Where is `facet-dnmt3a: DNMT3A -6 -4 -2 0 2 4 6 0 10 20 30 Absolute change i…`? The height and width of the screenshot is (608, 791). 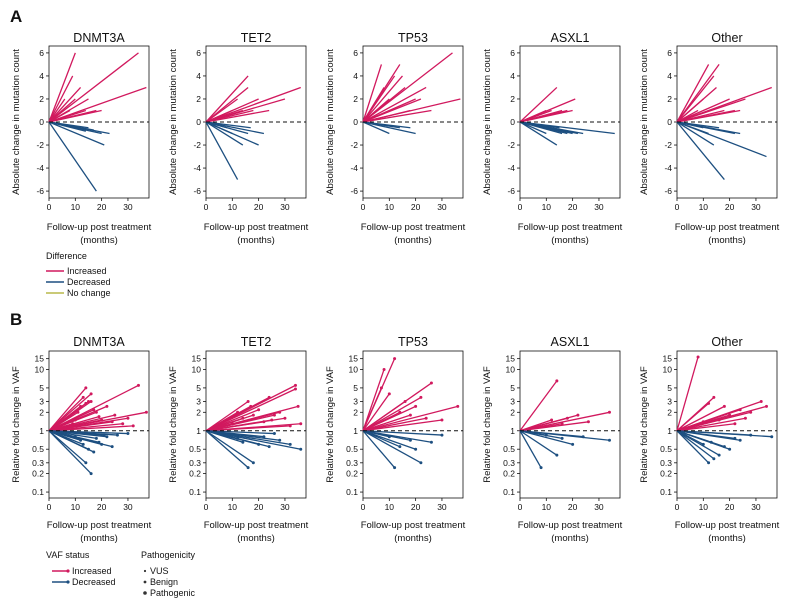 facet-dnmt3a: DNMT3A -6 -4 -2 0 2 4 6 0 10 20 30 Absolute change i… is located at coordinates (81, 138).